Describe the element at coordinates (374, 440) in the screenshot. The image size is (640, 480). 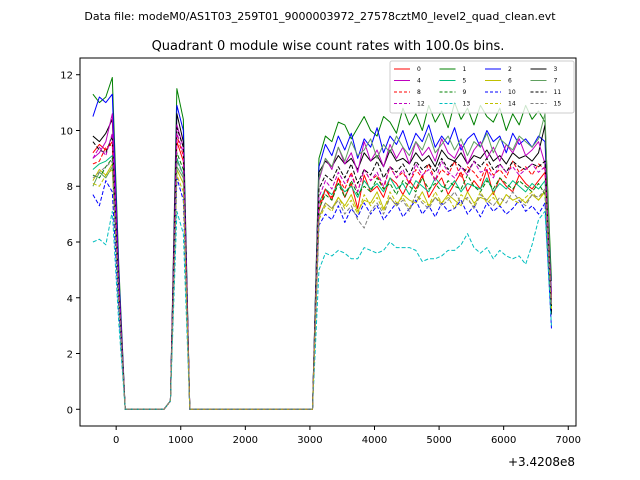
I see `x-tick-label: 4000` at that location.